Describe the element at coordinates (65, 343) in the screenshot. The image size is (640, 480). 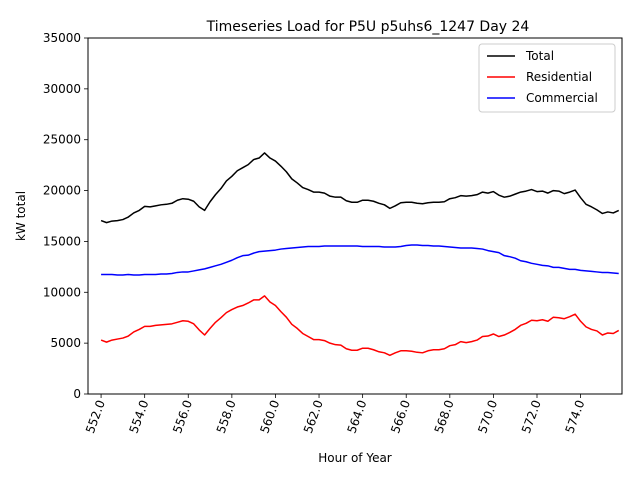
I see `y-tick-label: 5000` at that location.